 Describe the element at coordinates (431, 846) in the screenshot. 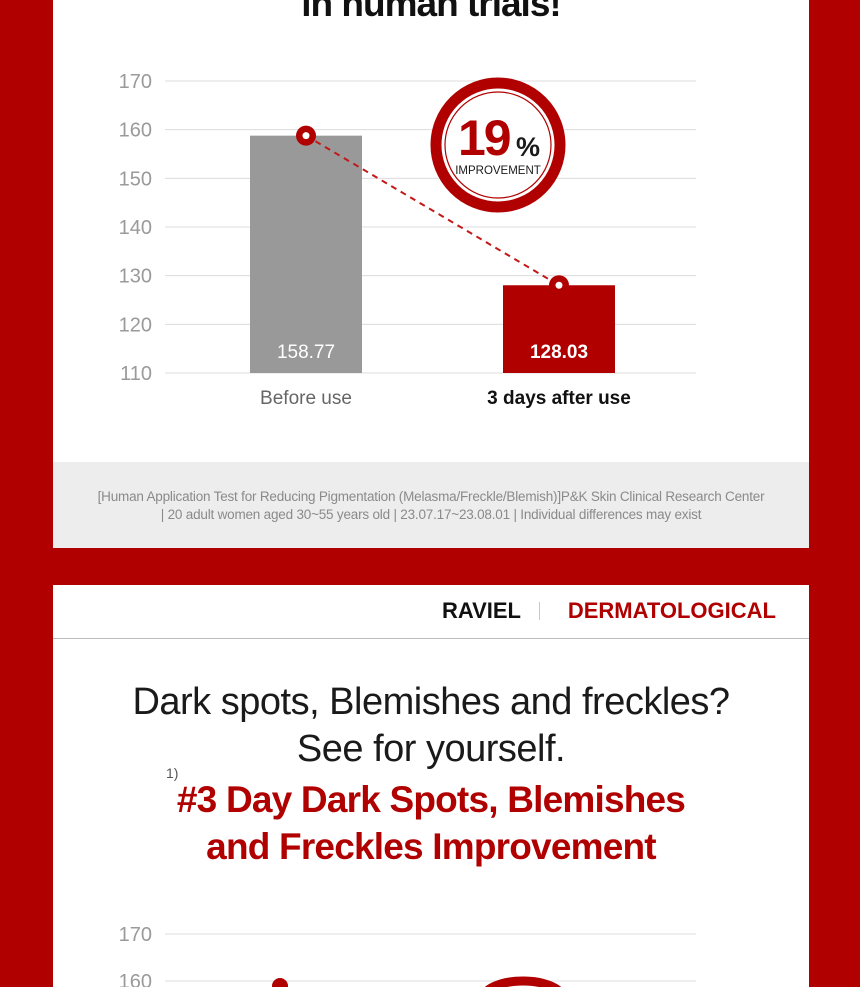

I see `highlight-line-2: and Freckles Improvement` at that location.